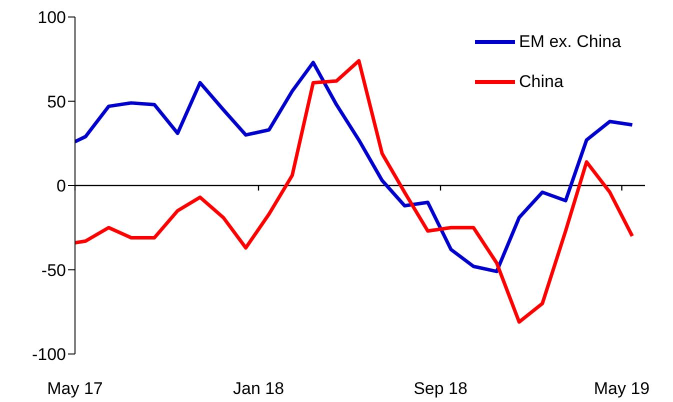 This screenshot has height=402, width=673. What do you see at coordinates (52, 18) in the screenshot?
I see `y-tick-label: 100` at bounding box center [52, 18].